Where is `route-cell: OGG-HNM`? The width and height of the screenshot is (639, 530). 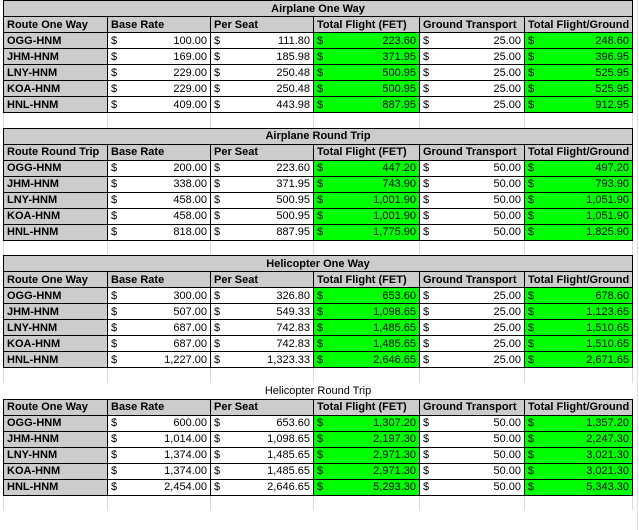 route-cell: OGG-HNM is located at coordinates (55, 423).